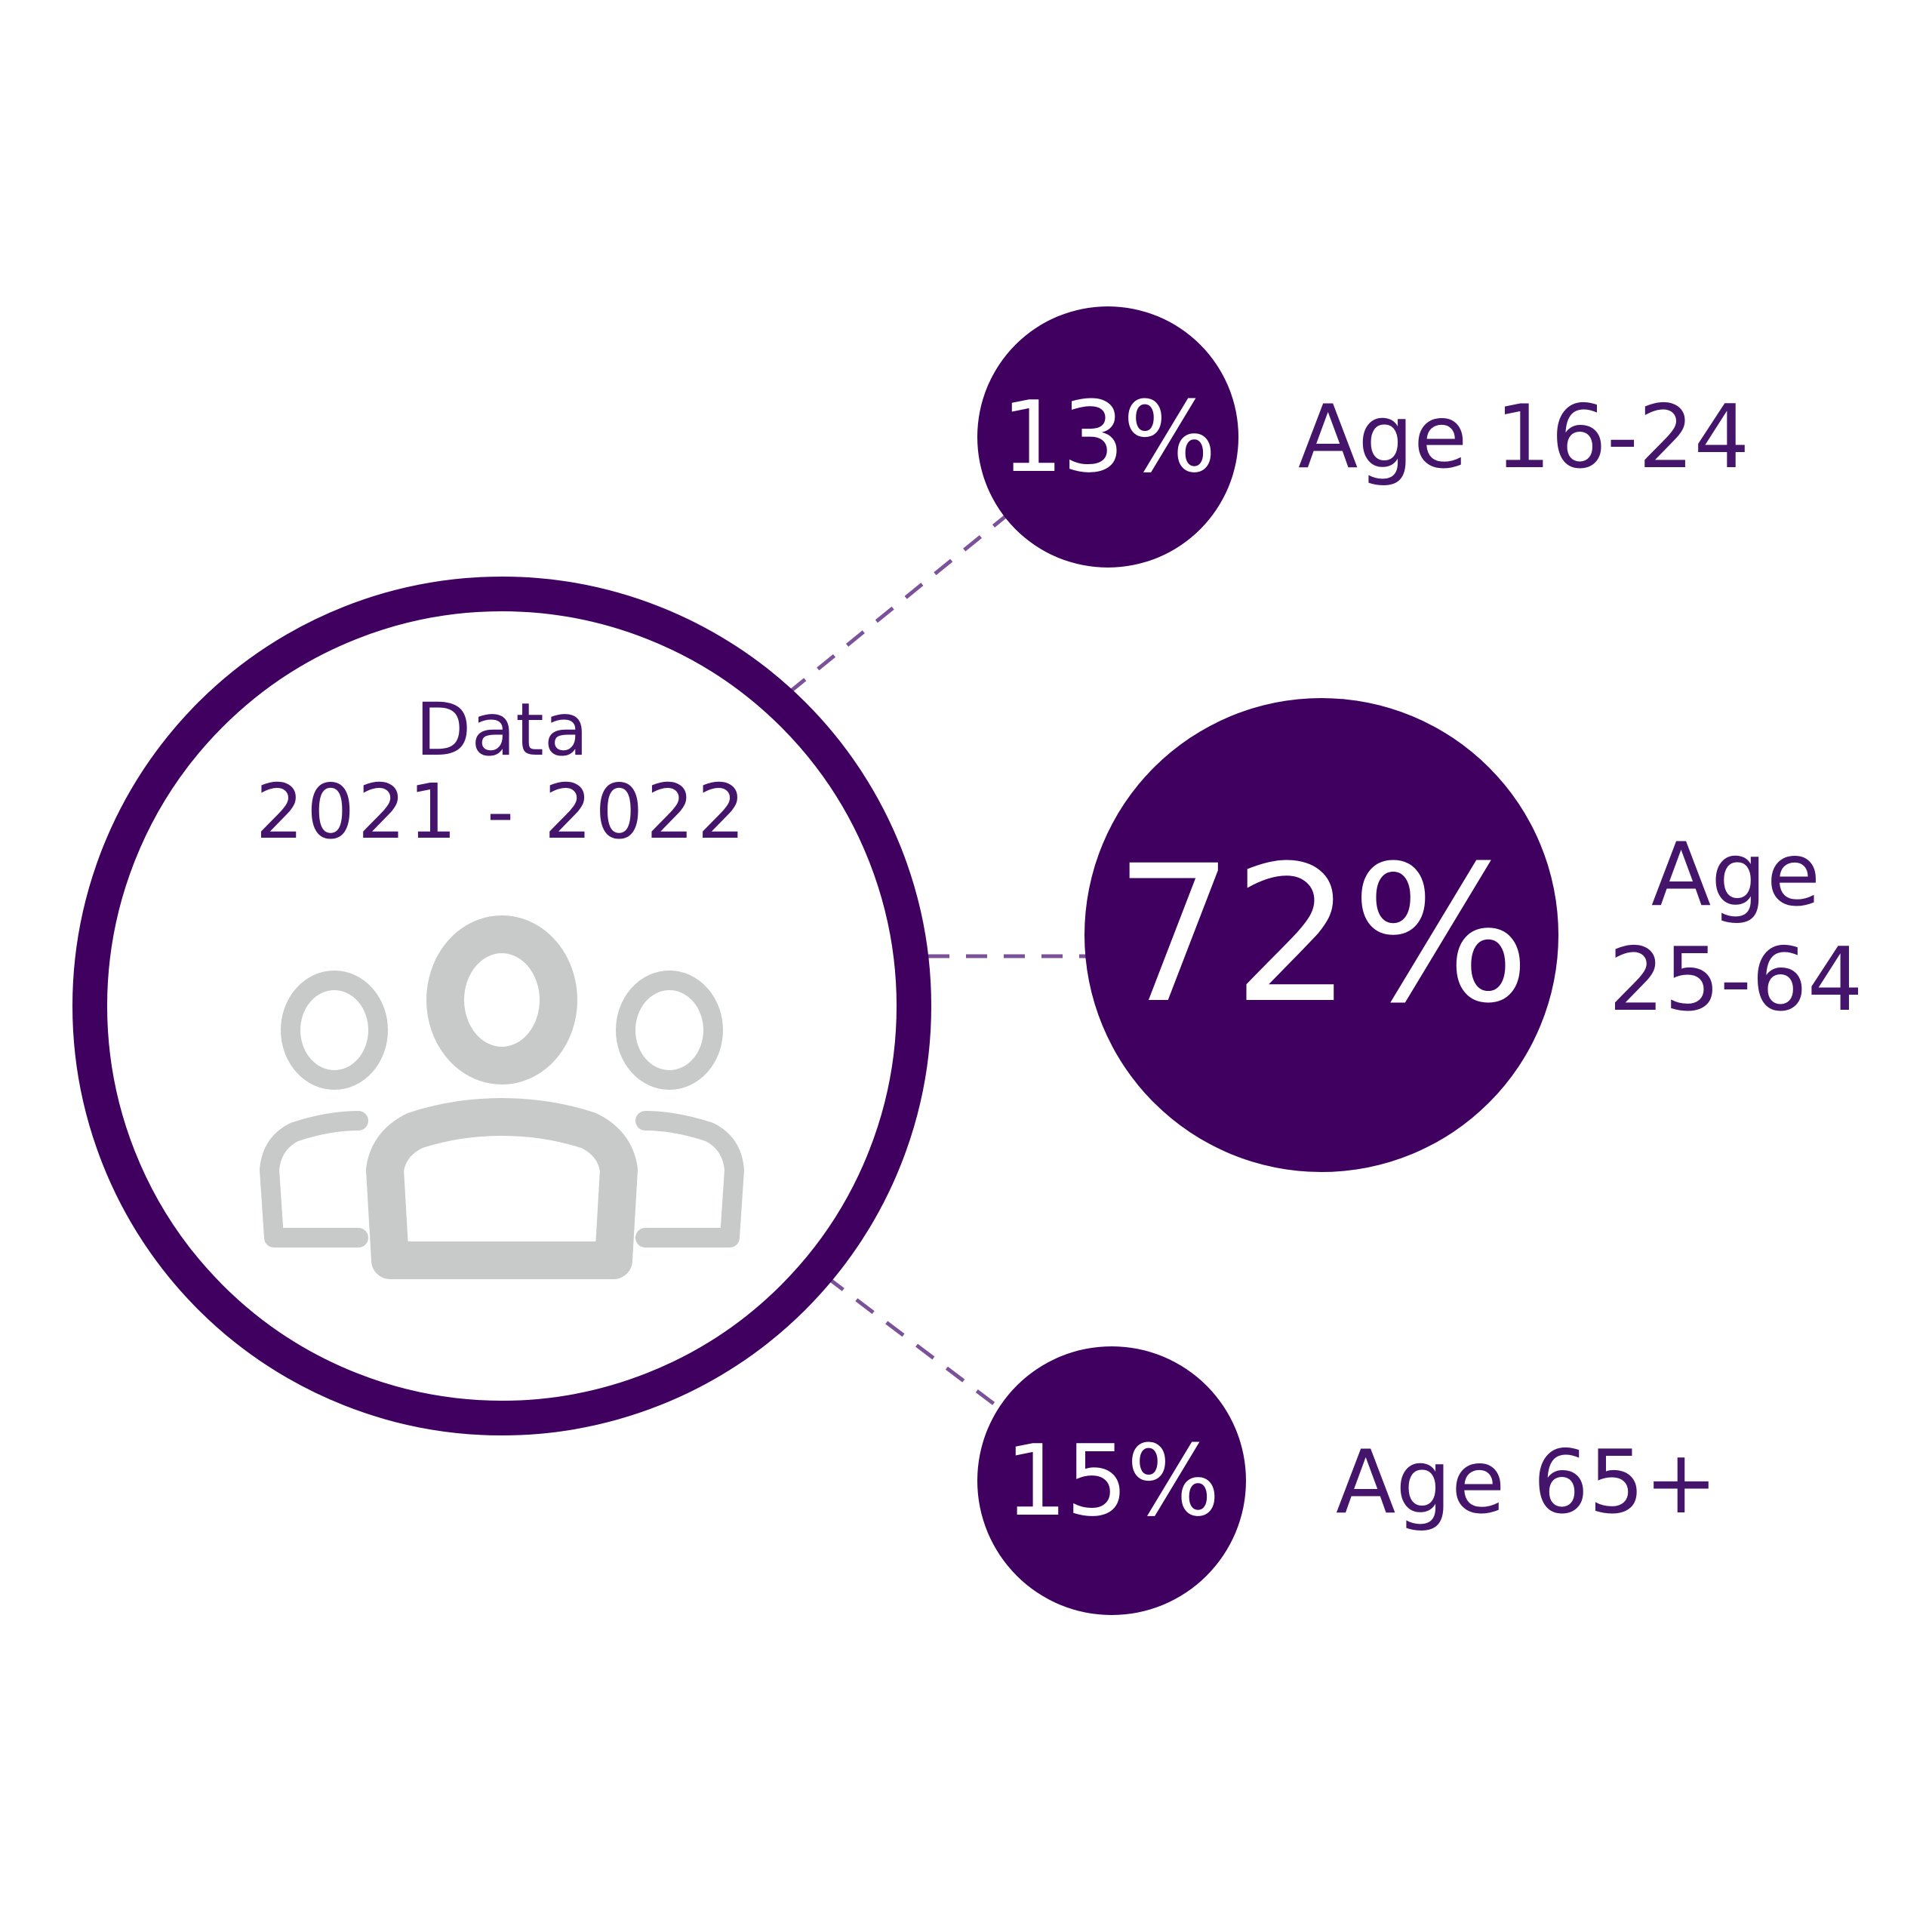 The height and width of the screenshot is (1932, 1932). I want to click on people-group-icon, so click(502, 1097).